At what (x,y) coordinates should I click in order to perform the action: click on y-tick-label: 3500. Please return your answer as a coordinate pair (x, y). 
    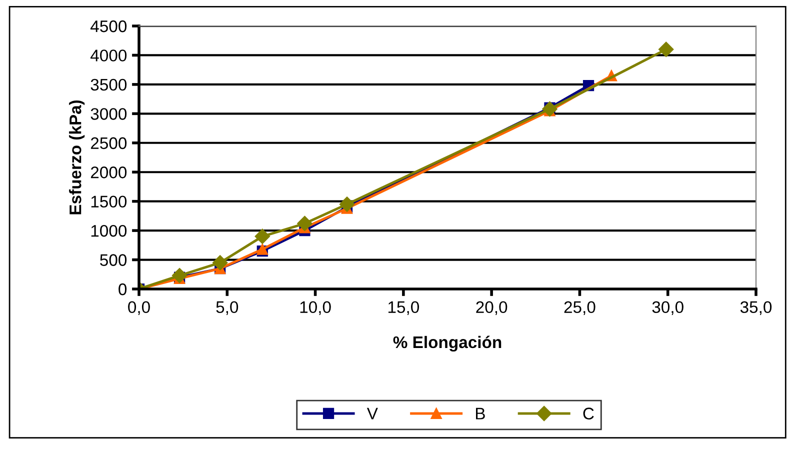
    Looking at the image, I should click on (108, 84).